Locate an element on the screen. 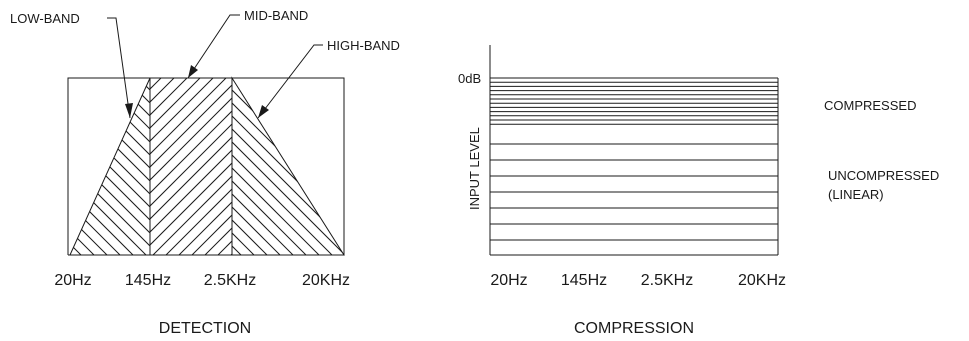 The image size is (969, 341). compression-tick-20khz: 20KHz is located at coordinates (762, 280).